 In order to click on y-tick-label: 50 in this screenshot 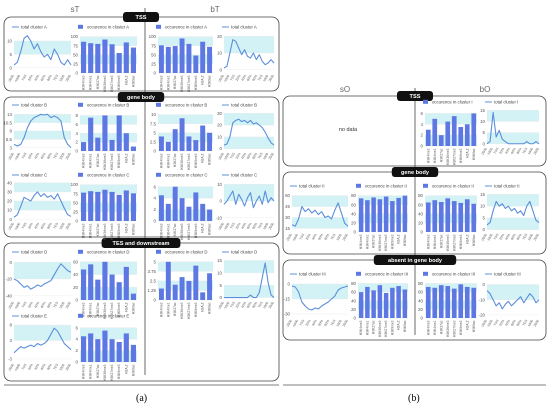, I will do `click(75, 54)`.